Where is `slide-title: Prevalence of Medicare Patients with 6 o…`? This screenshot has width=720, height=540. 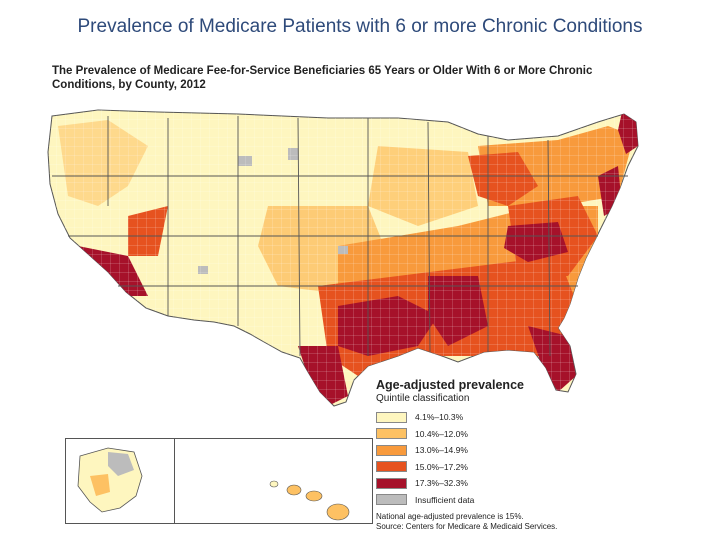
slide-title: Prevalence of Medicare Patients with 6 o… is located at coordinates (360, 26).